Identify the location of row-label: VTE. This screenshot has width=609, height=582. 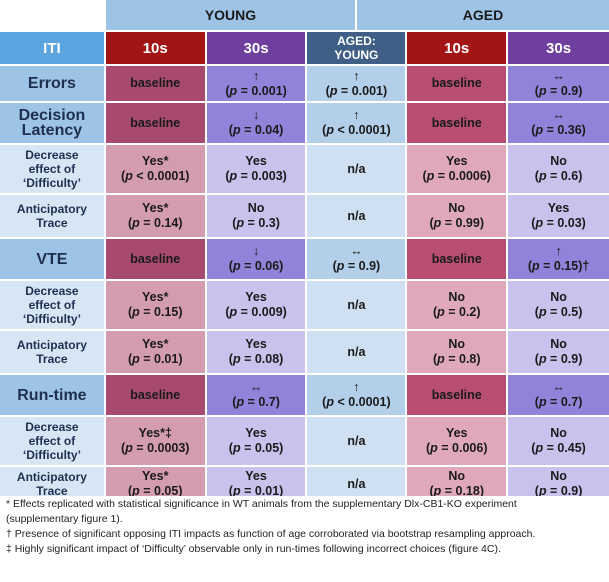
(53, 260).